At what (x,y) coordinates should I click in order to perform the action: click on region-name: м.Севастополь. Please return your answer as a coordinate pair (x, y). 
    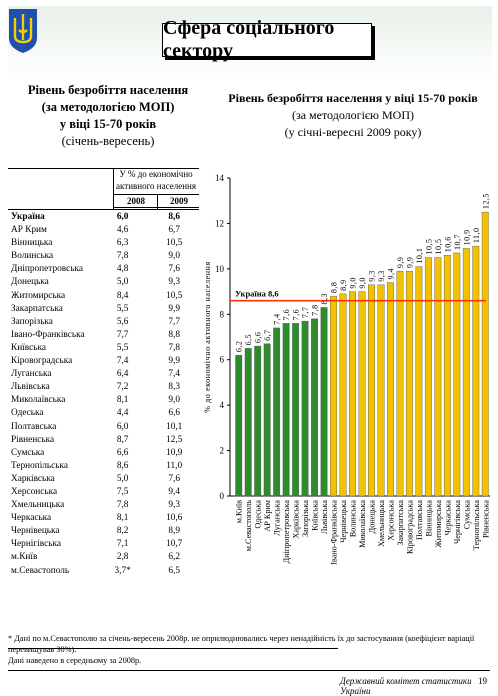
    Looking at the image, I should click on (40, 570).